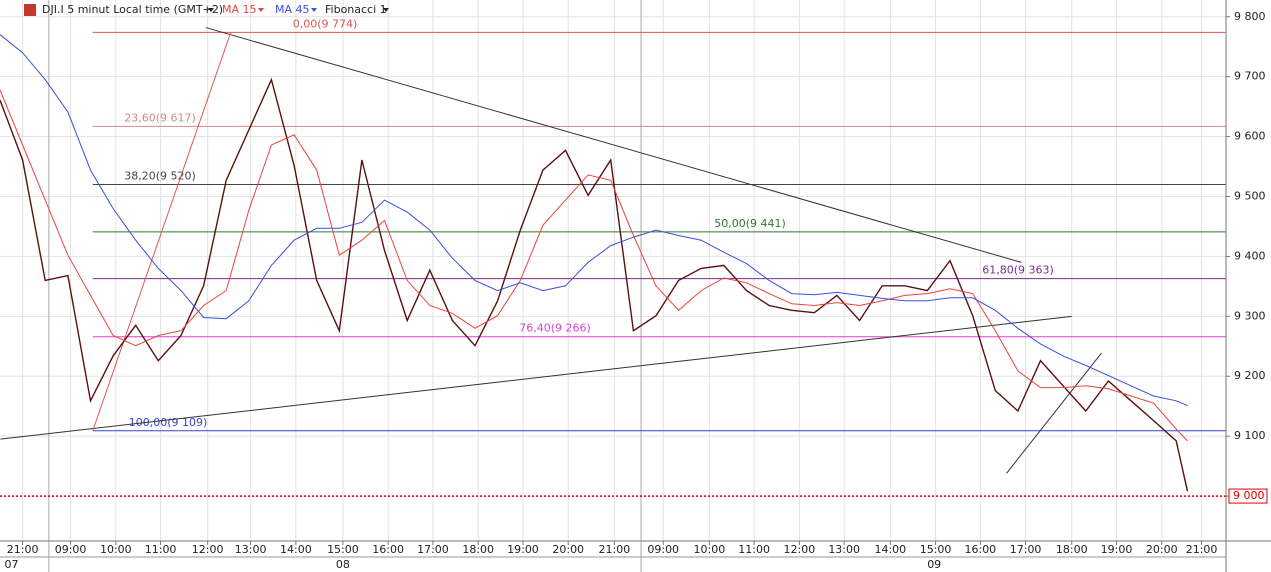 This screenshot has width=1271, height=572. Describe the element at coordinates (343, 564) in the screenshot. I see `day-label: 08` at that location.